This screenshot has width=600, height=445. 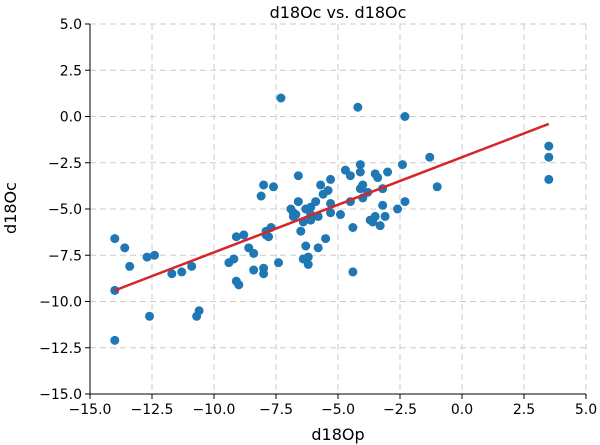 I want to click on x-tick-label-8: 5.0, so click(x=586, y=410).